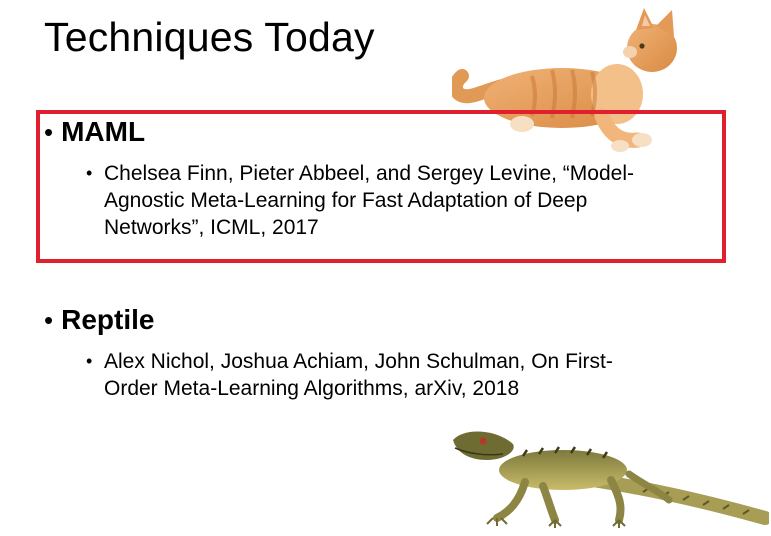  Describe the element at coordinates (103, 131) in the screenshot. I see `section-heading: MAML` at that location.